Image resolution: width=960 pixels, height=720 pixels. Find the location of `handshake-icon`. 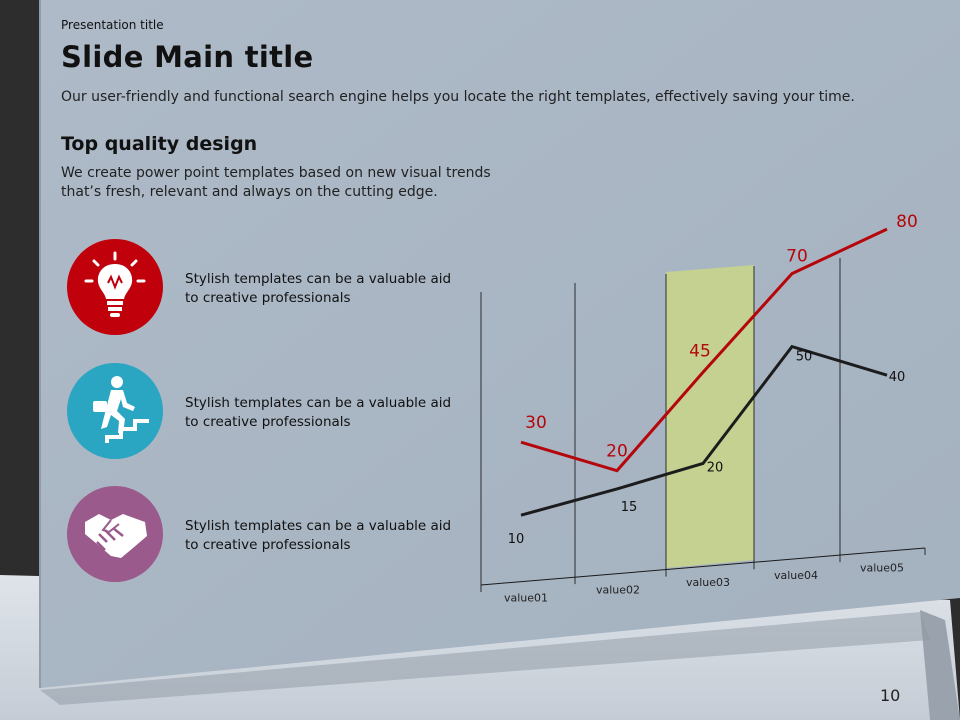

handshake-icon is located at coordinates (115, 534).